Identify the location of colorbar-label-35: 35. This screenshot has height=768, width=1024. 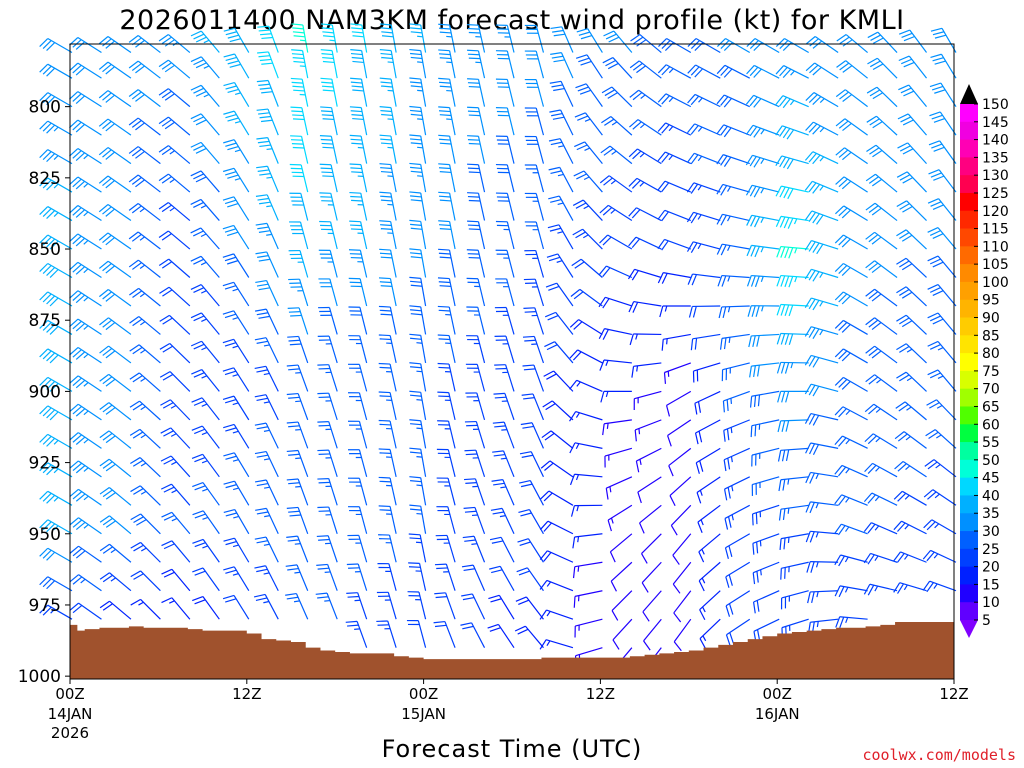
(991, 514).